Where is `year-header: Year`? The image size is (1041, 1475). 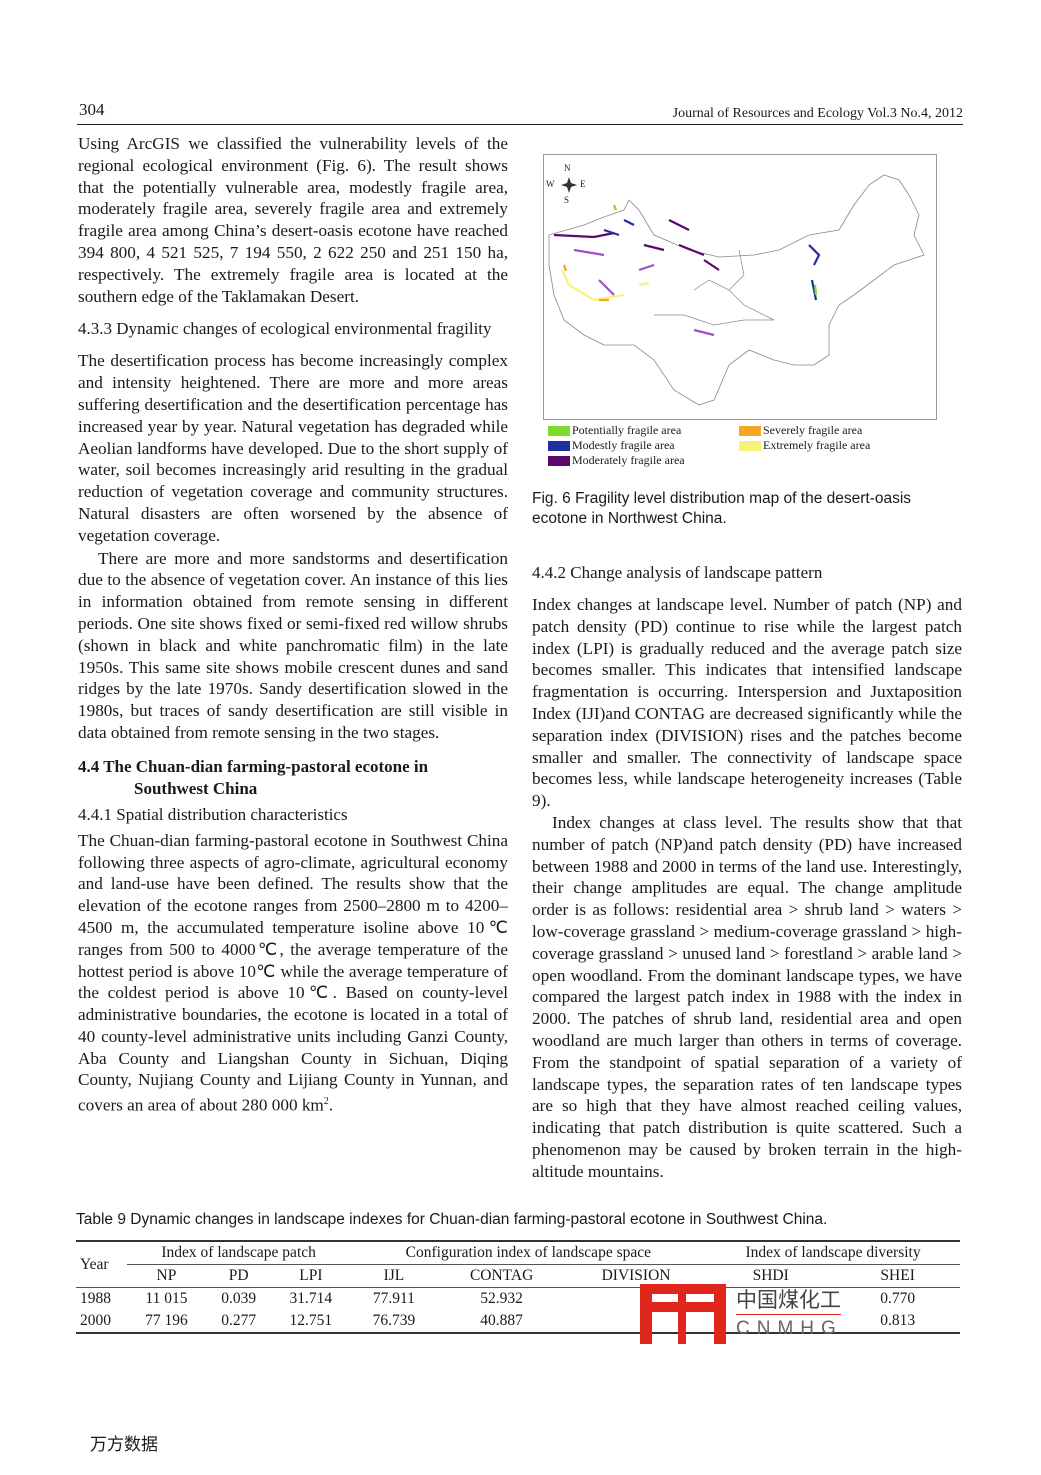 year-header: Year is located at coordinates (94, 1264).